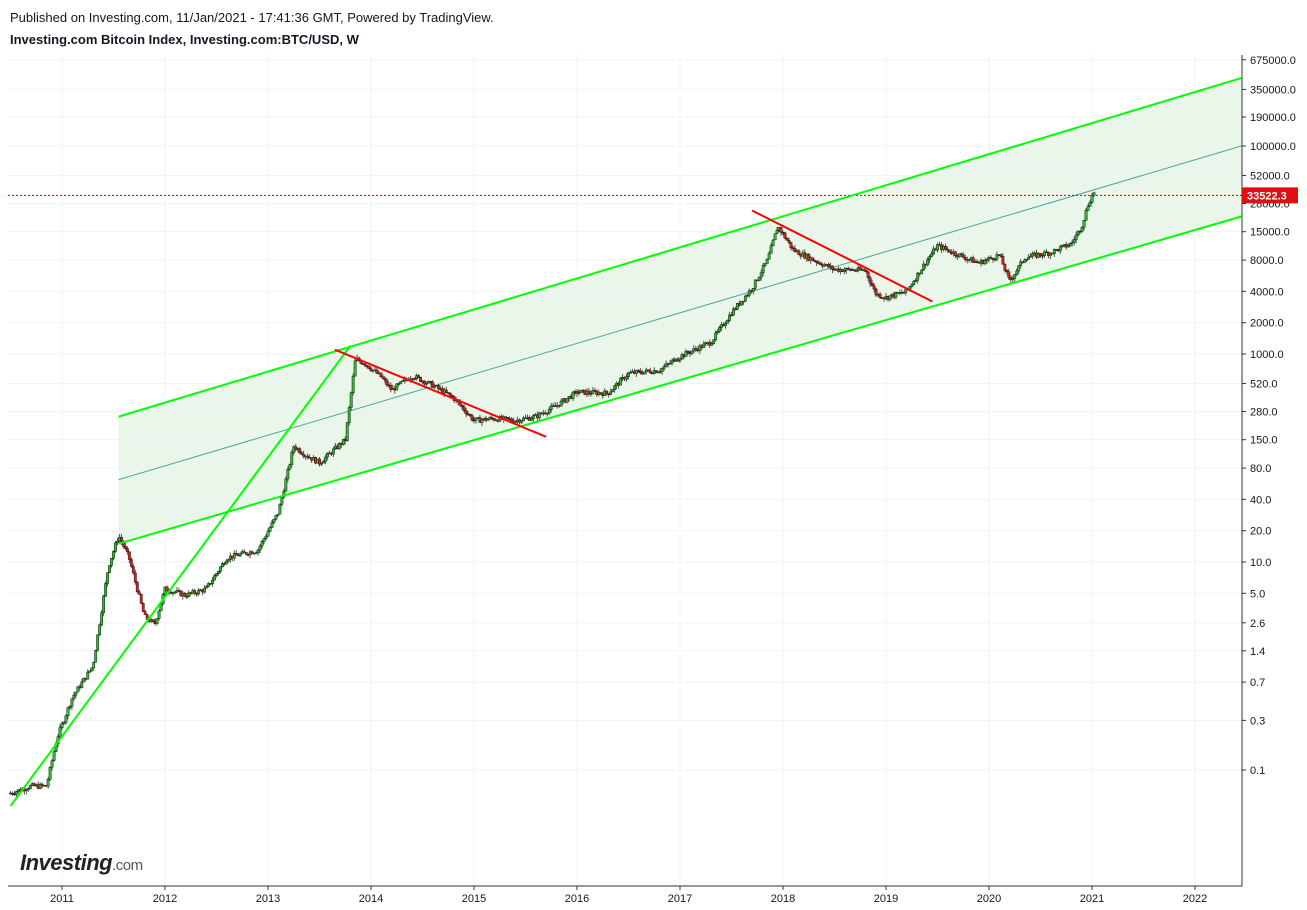 The image size is (1307, 910). What do you see at coordinates (1273, 61) in the screenshot?
I see `y-tick-label: 675000.0` at bounding box center [1273, 61].